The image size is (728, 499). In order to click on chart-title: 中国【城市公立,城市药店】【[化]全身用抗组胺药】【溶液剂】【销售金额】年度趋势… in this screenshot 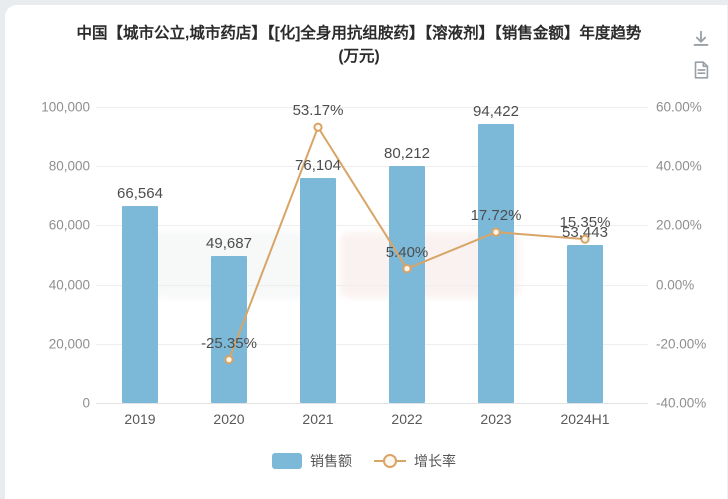, I will do `click(359, 45)`.